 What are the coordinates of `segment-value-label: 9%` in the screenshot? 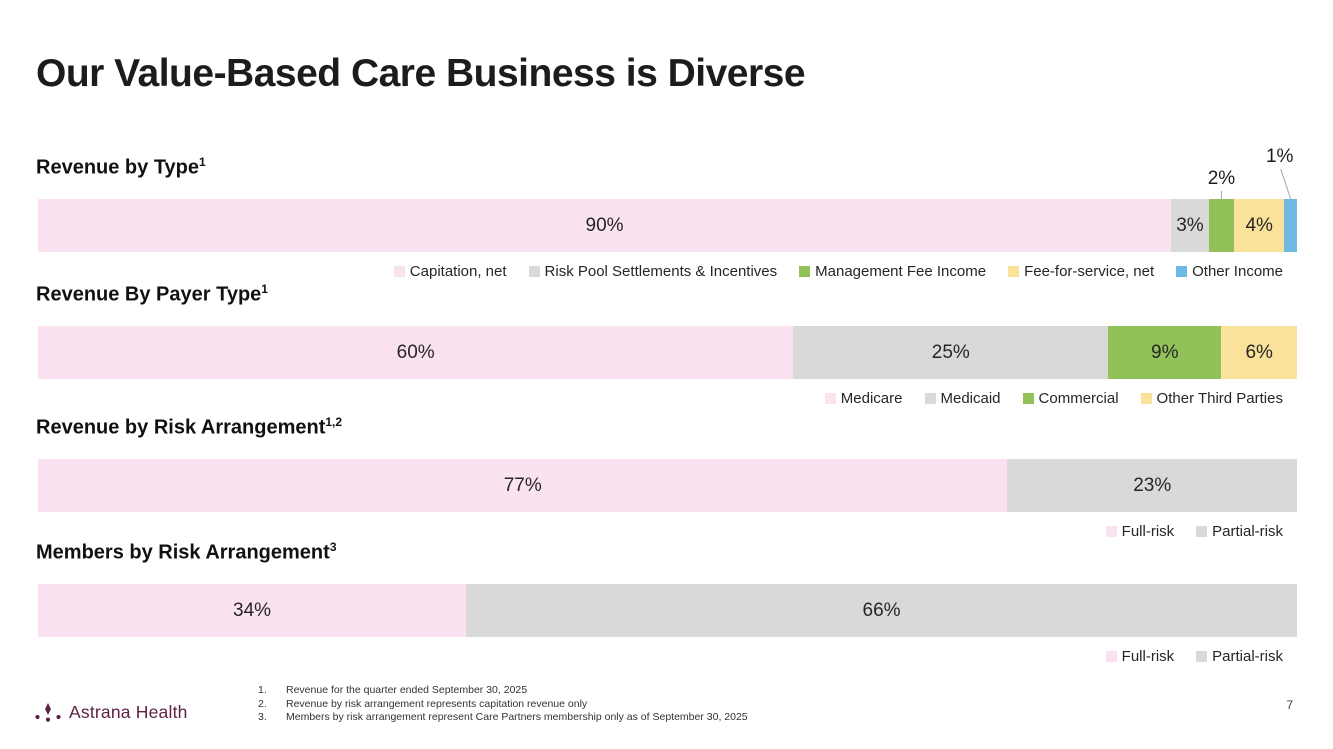 It's located at (1165, 352).